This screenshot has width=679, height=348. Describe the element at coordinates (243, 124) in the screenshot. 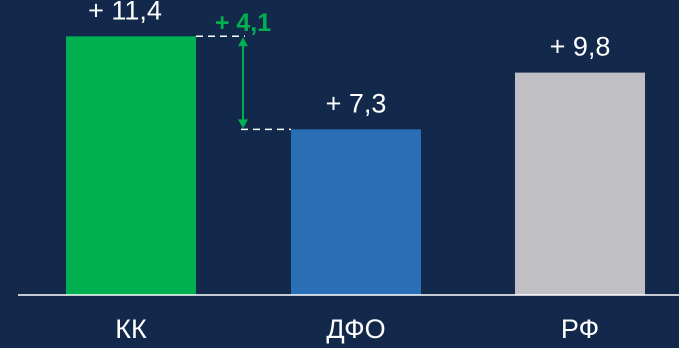

I see `difference-arrow-head-down` at that location.